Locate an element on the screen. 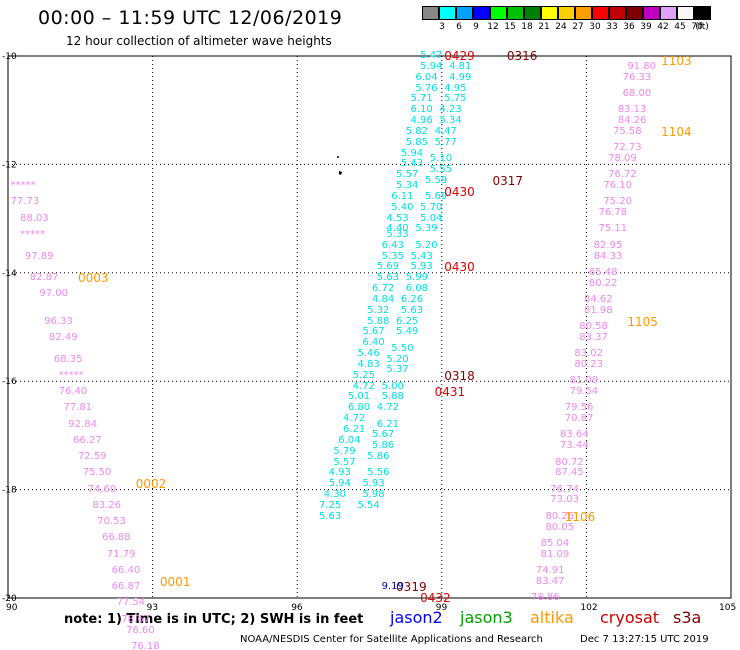 This screenshot has height=650, width=740. pass-time-label: 0317 is located at coordinates (507, 180).